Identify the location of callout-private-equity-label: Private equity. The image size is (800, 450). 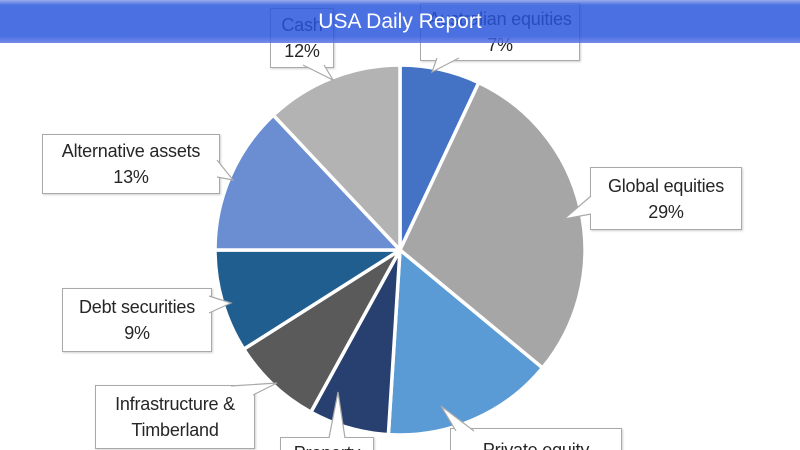
(536, 445).